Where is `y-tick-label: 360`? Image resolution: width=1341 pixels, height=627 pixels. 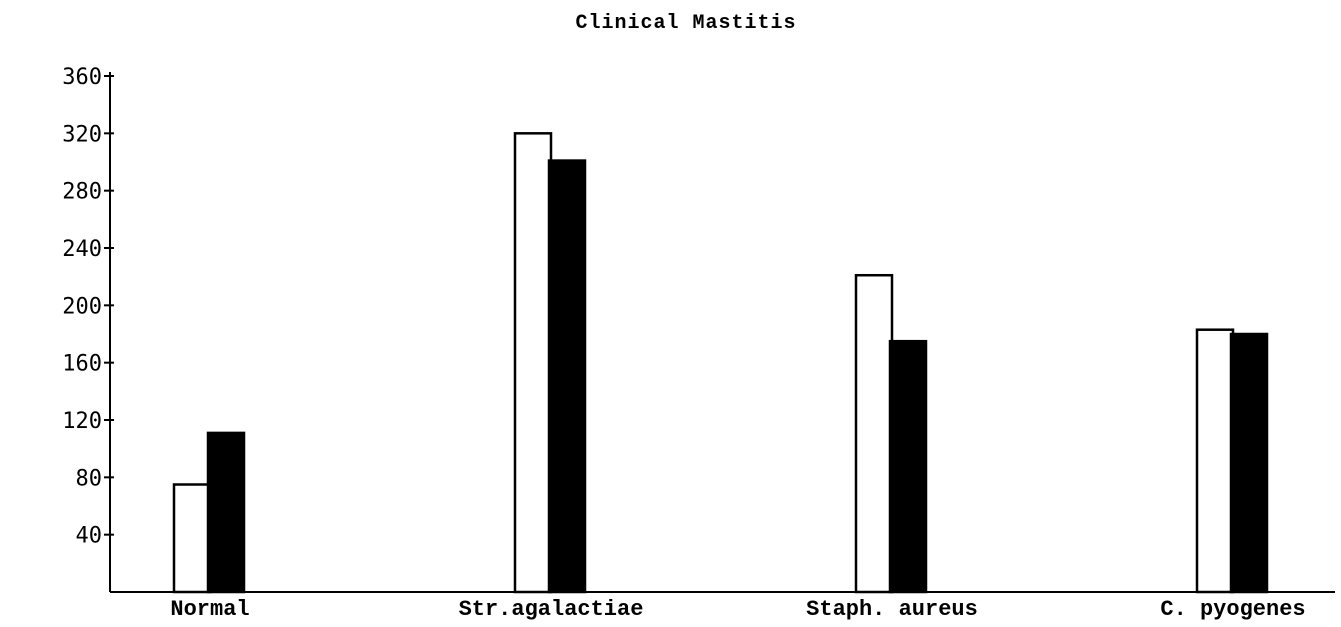
y-tick-label: 360 is located at coordinates (82, 77).